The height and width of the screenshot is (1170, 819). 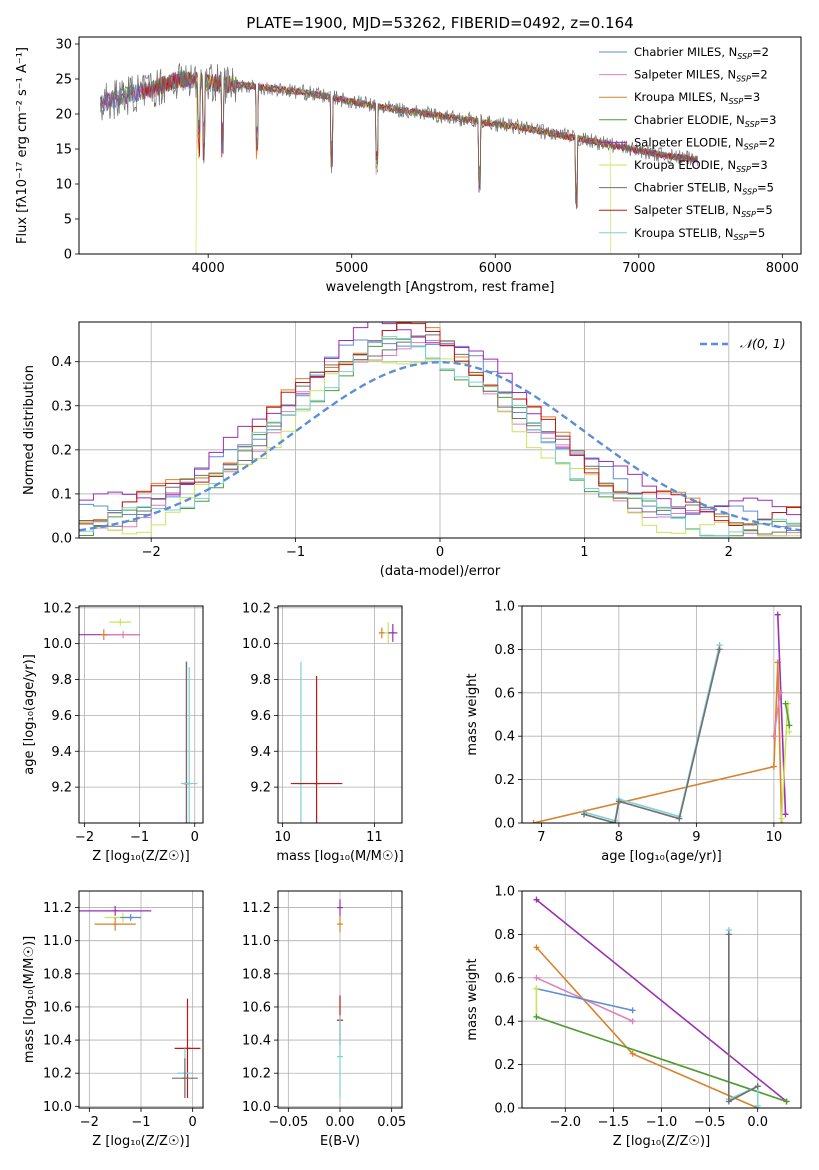 What do you see at coordinates (763, 343) in the screenshot?
I see `legend-label: 𝒩(0, 1)` at bounding box center [763, 343].